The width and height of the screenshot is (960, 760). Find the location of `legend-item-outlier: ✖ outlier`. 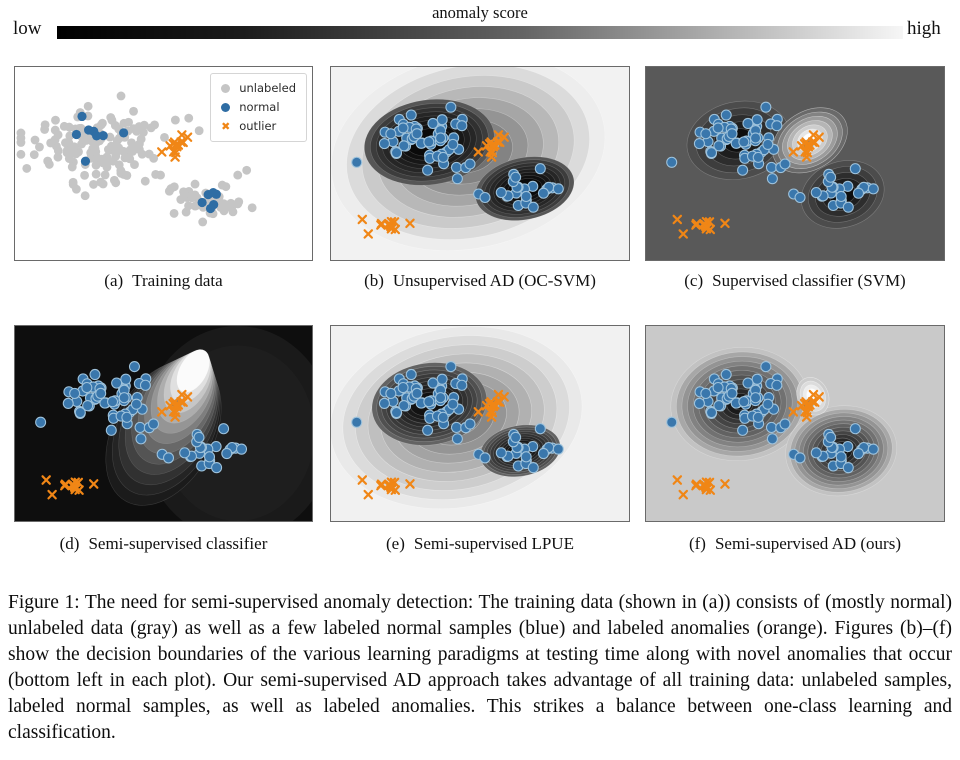

legend-item-outlier: ✖ outlier is located at coordinates (257, 126).